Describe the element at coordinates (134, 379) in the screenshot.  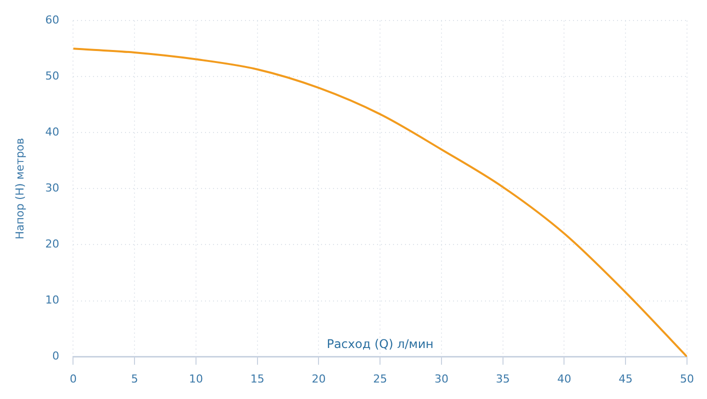
I see `x-tick-label: 5` at that location.